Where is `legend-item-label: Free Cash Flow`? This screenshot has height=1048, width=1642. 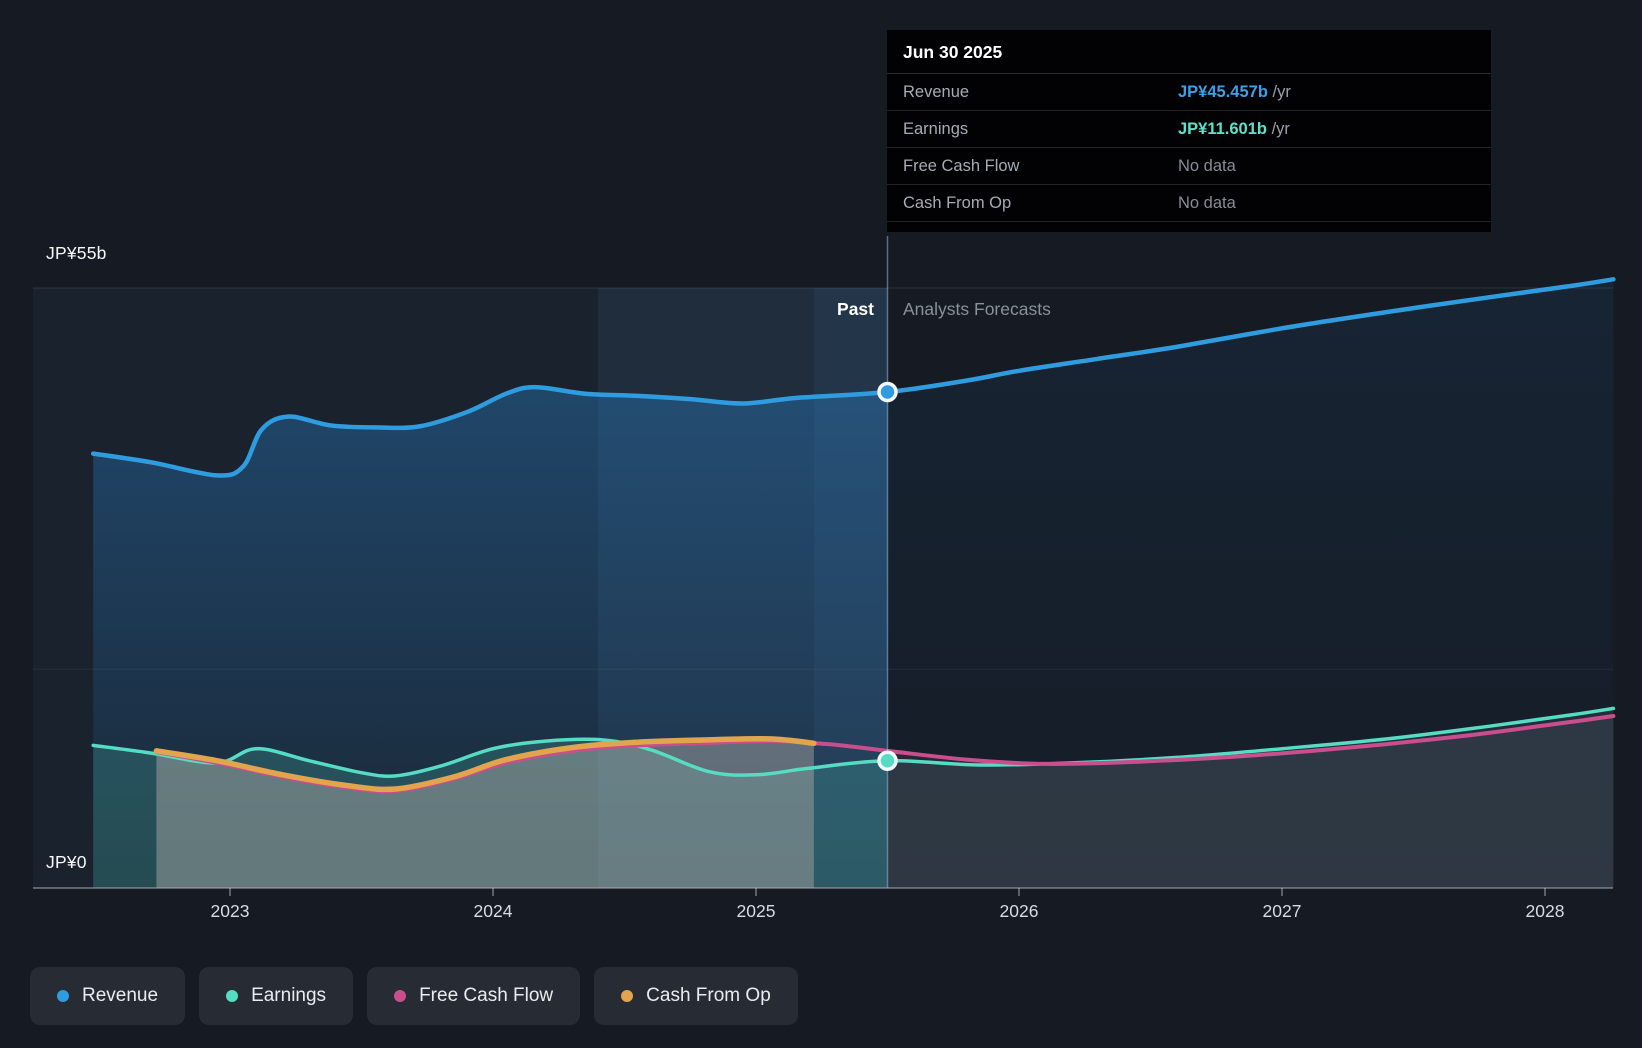
legend-item-label: Free Cash Flow is located at coordinates (486, 995).